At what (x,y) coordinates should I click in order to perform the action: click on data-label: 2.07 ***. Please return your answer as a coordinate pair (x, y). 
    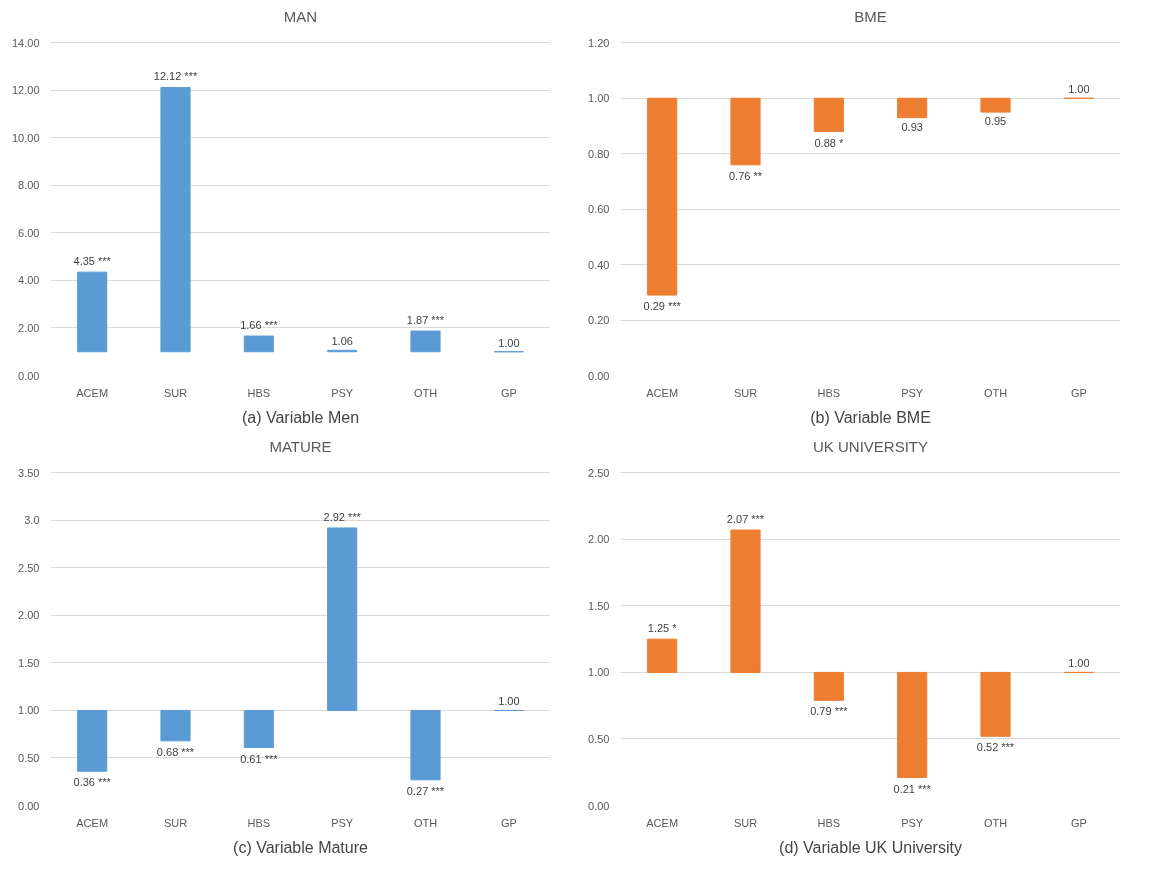
    Looking at the image, I should click on (745, 519).